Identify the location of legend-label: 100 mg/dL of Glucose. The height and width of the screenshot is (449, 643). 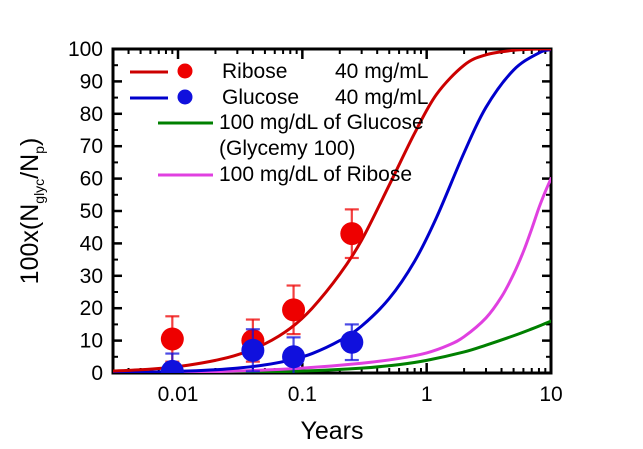
(321, 122).